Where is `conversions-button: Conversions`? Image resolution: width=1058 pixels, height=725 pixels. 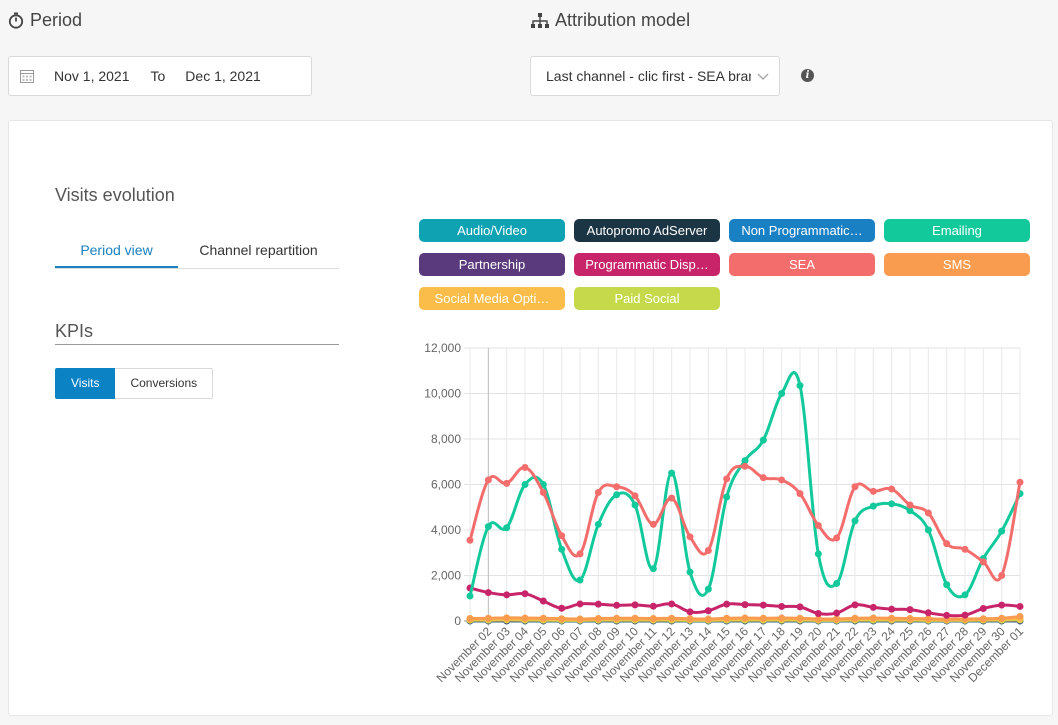
conversions-button: Conversions is located at coordinates (164, 383).